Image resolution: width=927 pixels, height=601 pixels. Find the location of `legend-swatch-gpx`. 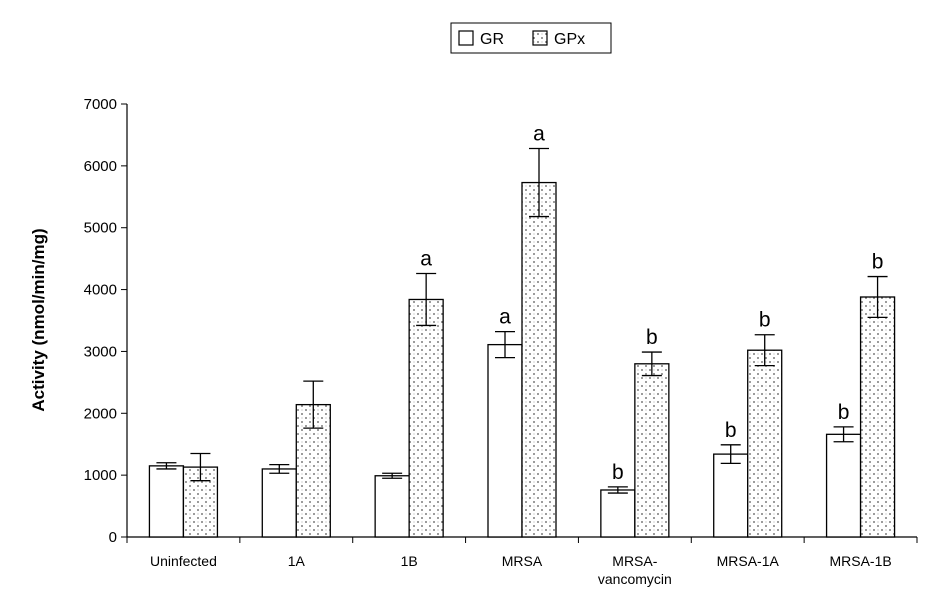

legend-swatch-gpx is located at coordinates (540, 38).